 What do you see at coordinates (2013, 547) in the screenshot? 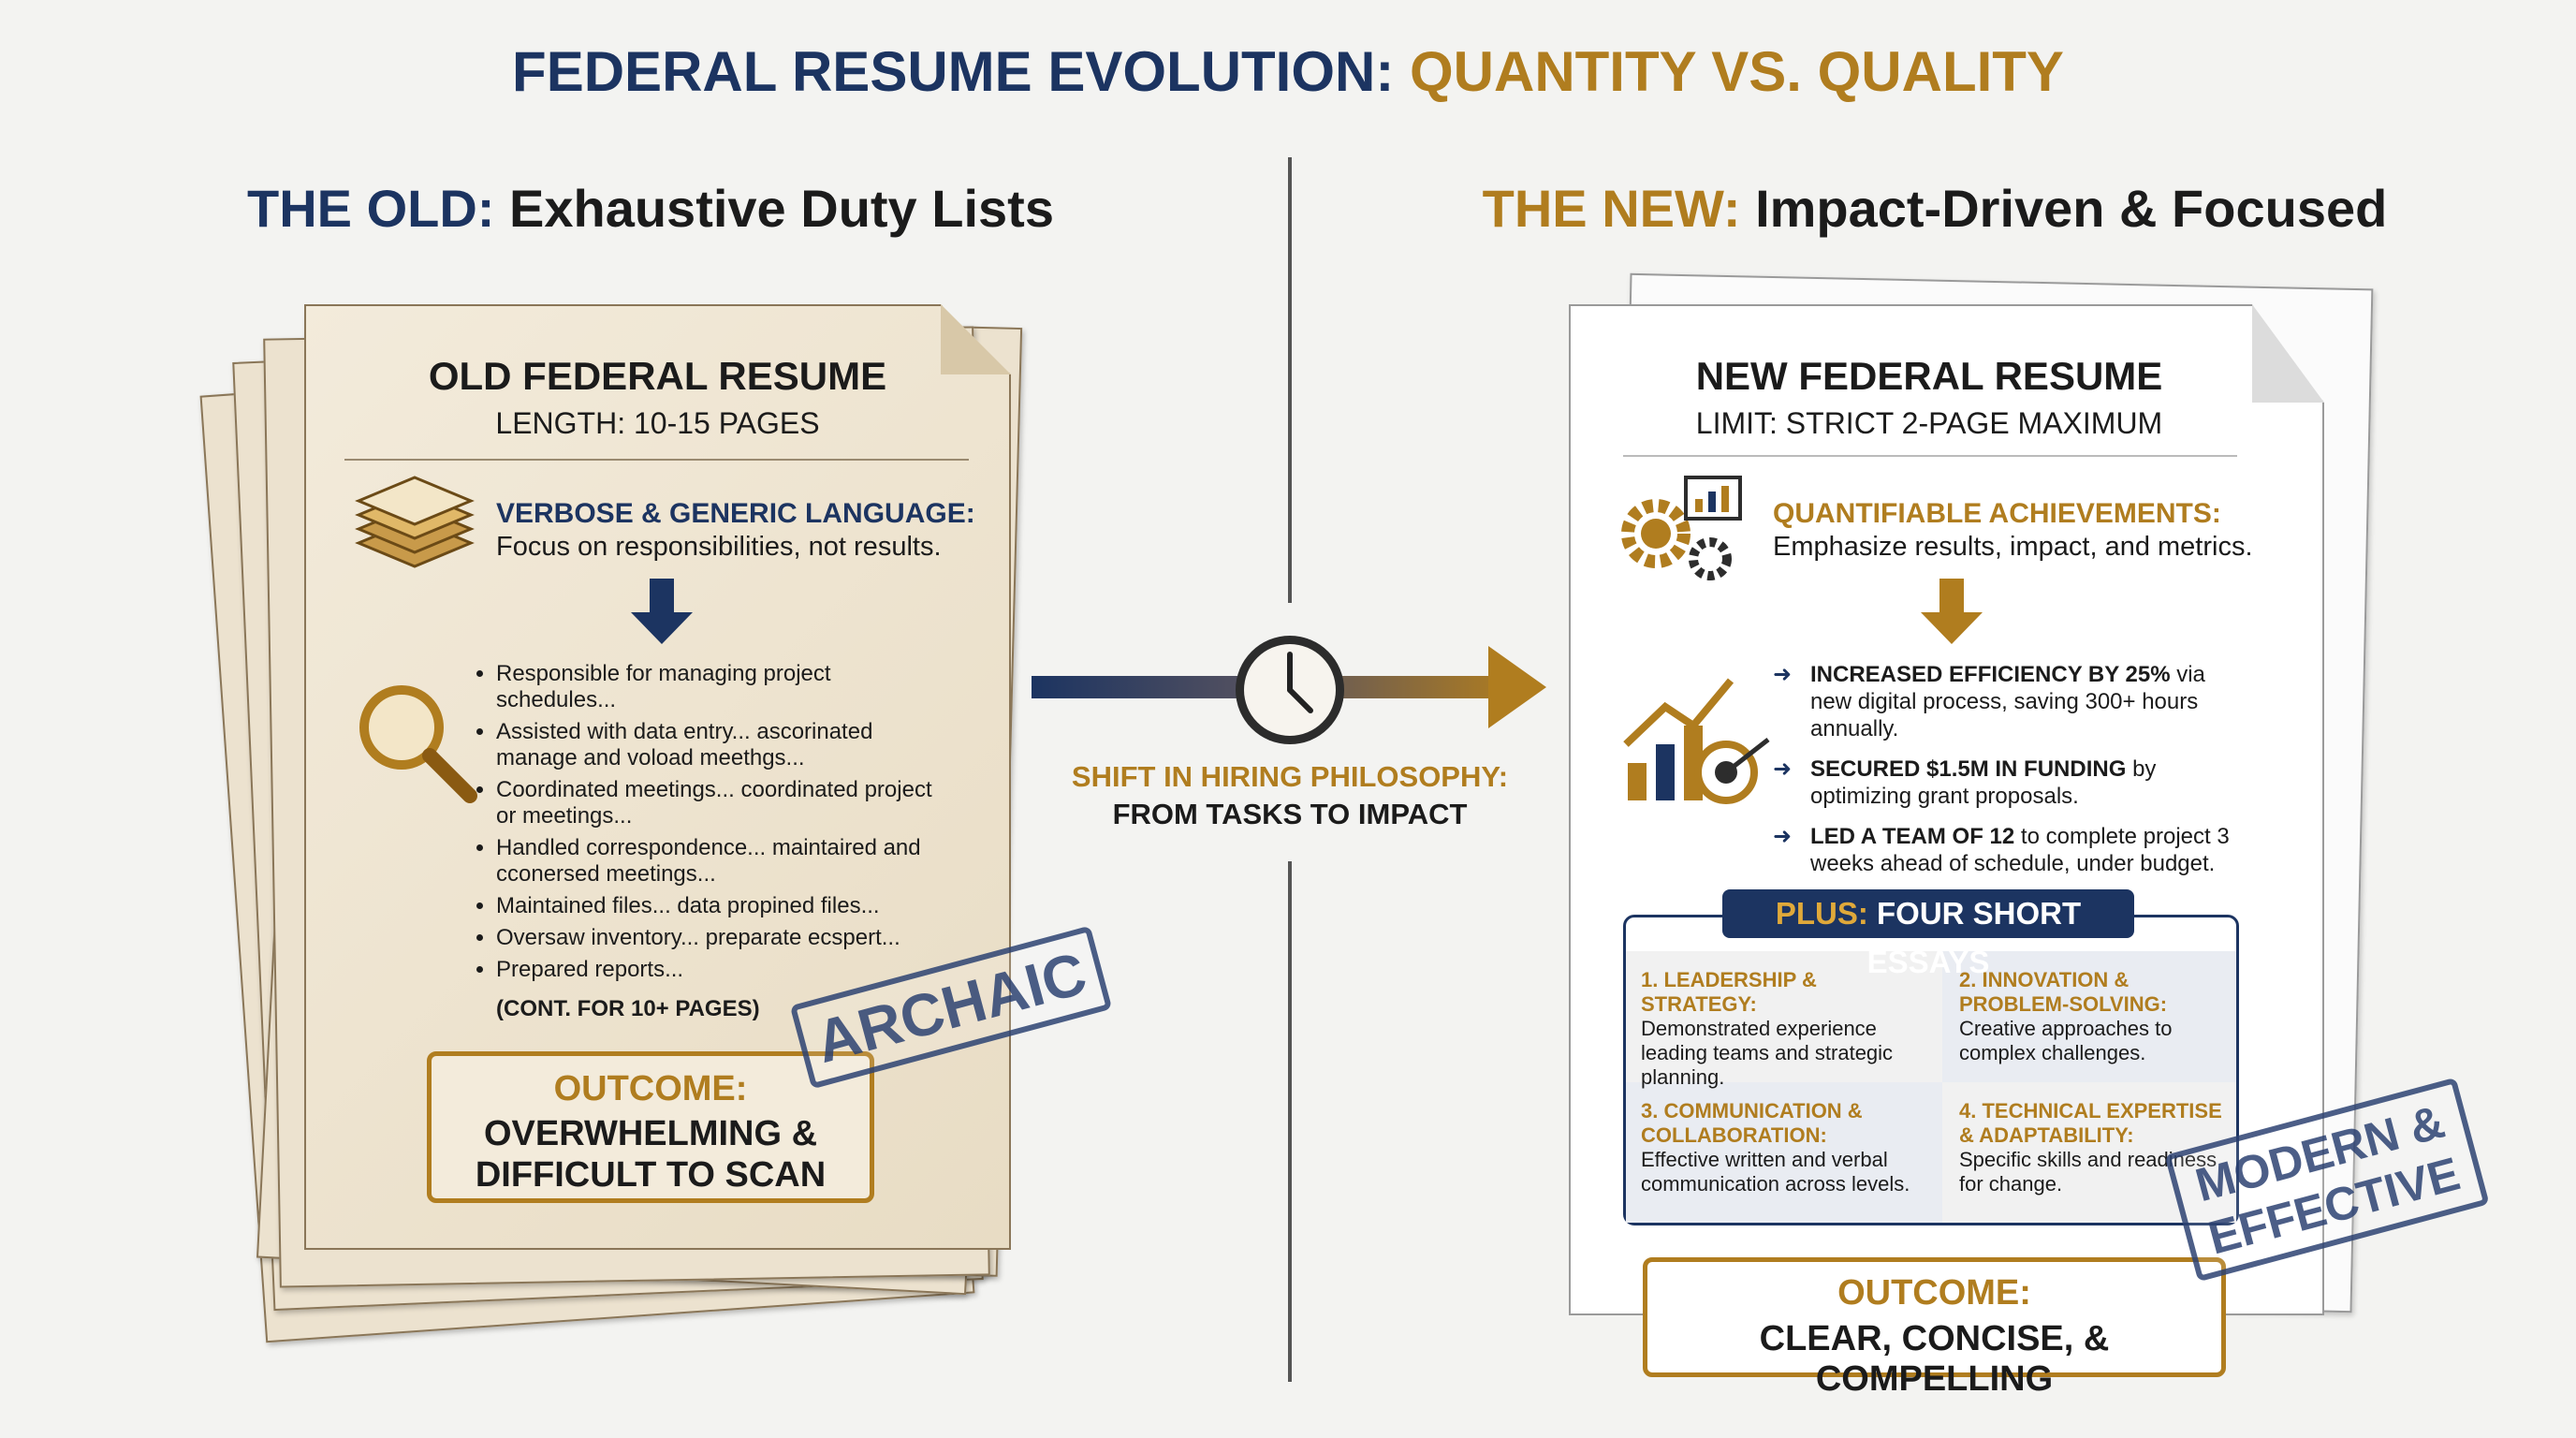
I see `new-point-text: Emphasize results, impact, and metrics.` at bounding box center [2013, 547].